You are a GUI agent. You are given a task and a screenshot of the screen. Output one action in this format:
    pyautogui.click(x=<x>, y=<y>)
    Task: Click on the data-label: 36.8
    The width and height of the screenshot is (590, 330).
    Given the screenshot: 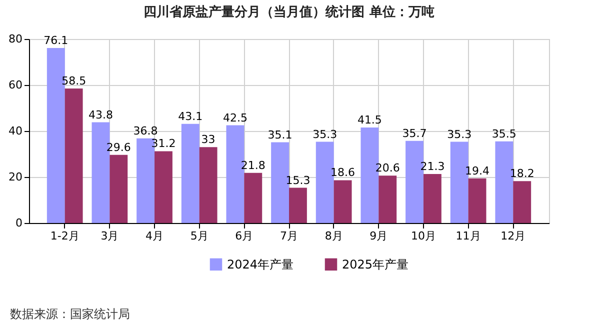 What is the action you would take?
    pyautogui.click(x=145, y=131)
    